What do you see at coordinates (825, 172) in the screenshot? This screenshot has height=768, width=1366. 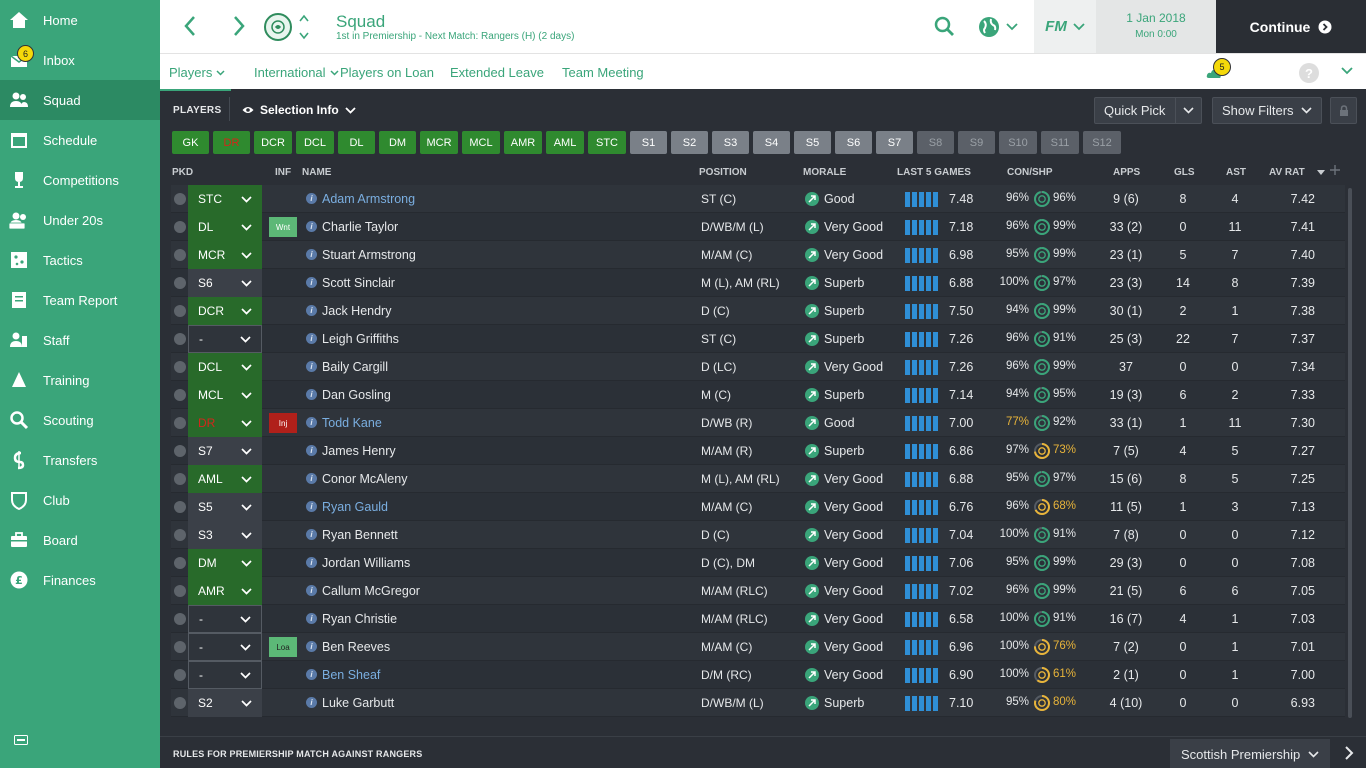 I see `column-header-morale: MORALE` at bounding box center [825, 172].